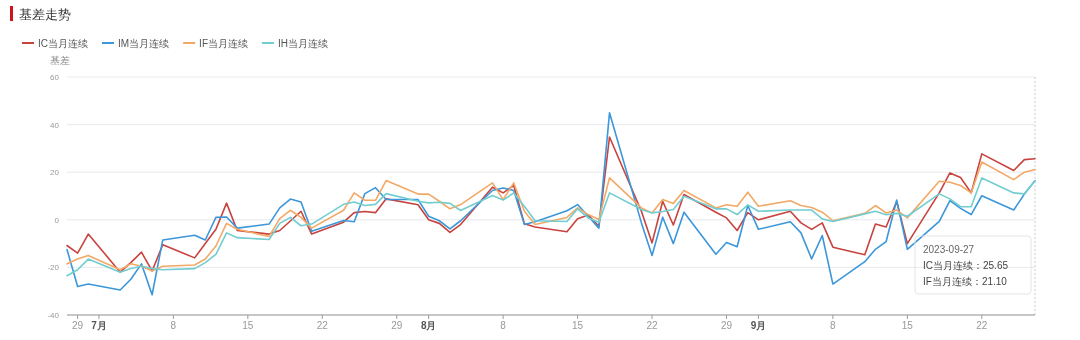  Describe the element at coordinates (223, 43) in the screenshot. I see `legend-label: IF当月连续` at that location.